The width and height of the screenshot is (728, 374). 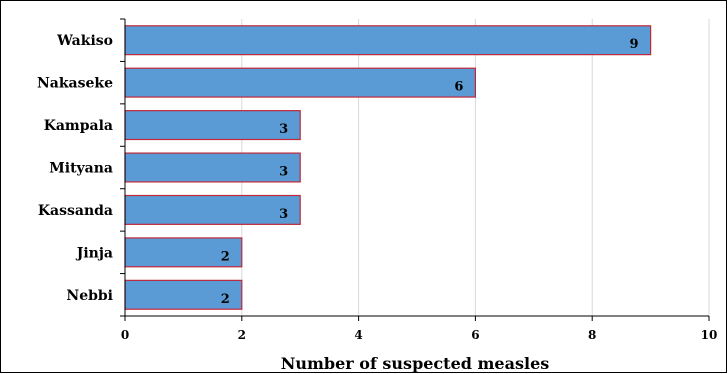 What do you see at coordinates (225, 256) in the screenshot?
I see `data-label-jinja: 2` at bounding box center [225, 256].